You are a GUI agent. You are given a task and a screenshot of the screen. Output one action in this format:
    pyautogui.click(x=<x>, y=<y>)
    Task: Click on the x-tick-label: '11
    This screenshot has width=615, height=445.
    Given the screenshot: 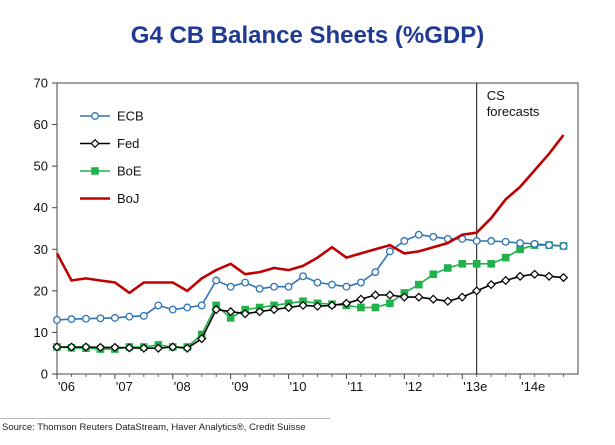 What is the action you would take?
    pyautogui.click(x=355, y=386)
    